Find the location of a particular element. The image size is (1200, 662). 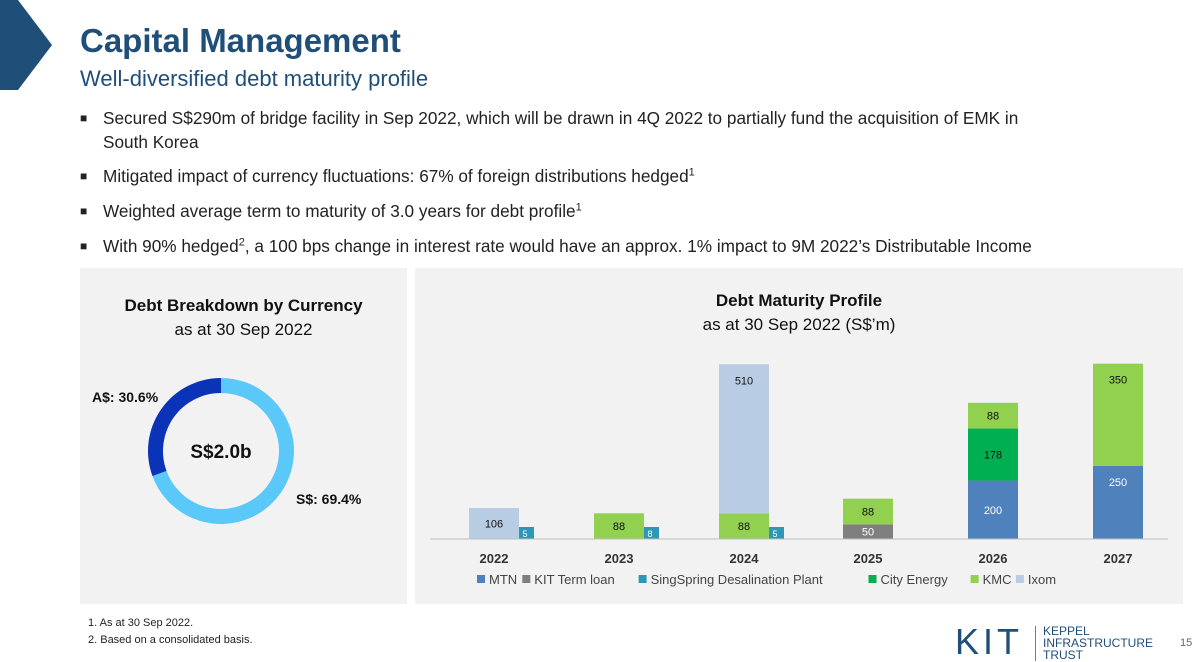

x-tick-label: 2027 is located at coordinates (1118, 558).